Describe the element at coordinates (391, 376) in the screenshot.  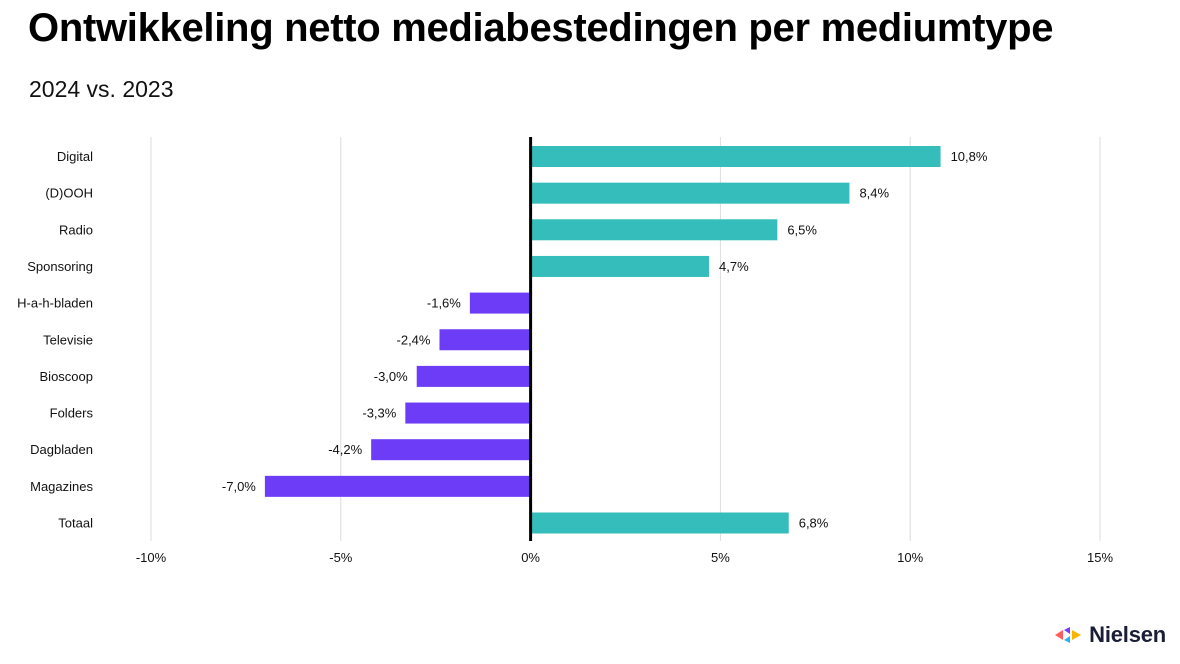
I see `data-label: -3,0%` at that location.